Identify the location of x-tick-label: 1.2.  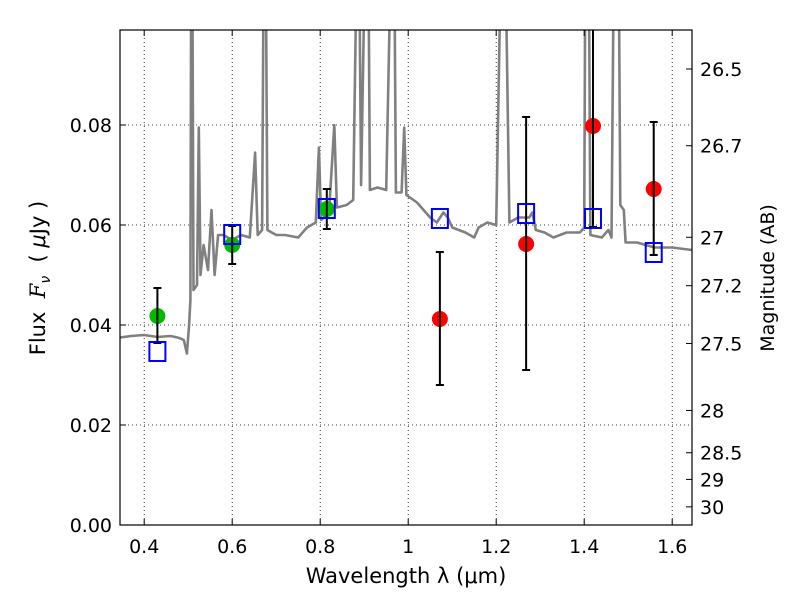
(496, 547).